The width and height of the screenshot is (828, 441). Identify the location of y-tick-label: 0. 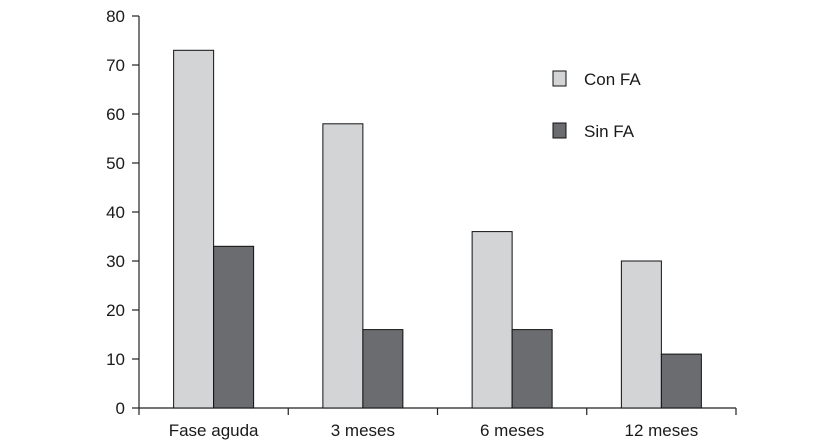
(120, 408).